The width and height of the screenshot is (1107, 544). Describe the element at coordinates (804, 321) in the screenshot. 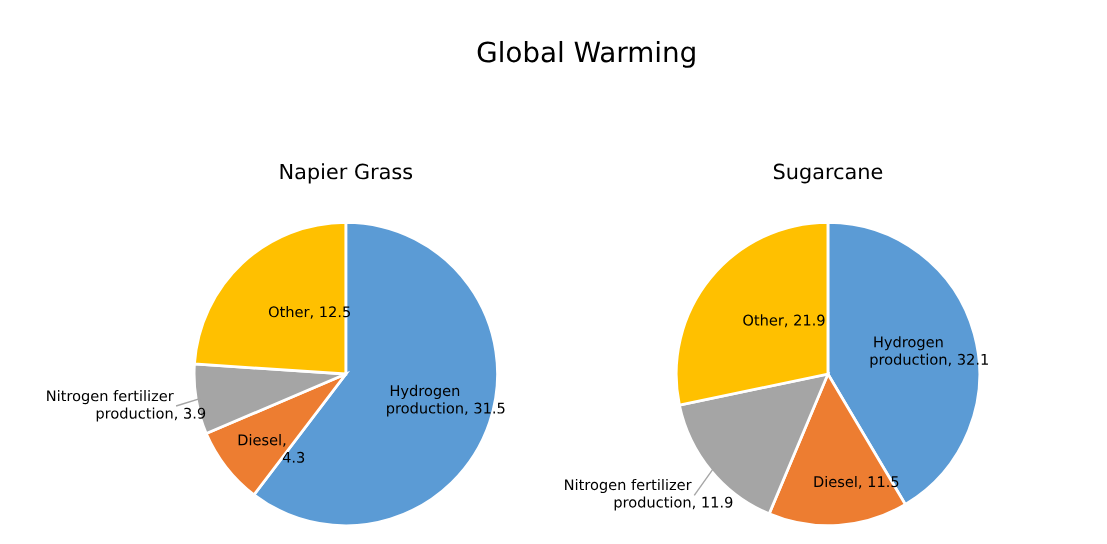

I see `data-label: , 21.9` at that location.